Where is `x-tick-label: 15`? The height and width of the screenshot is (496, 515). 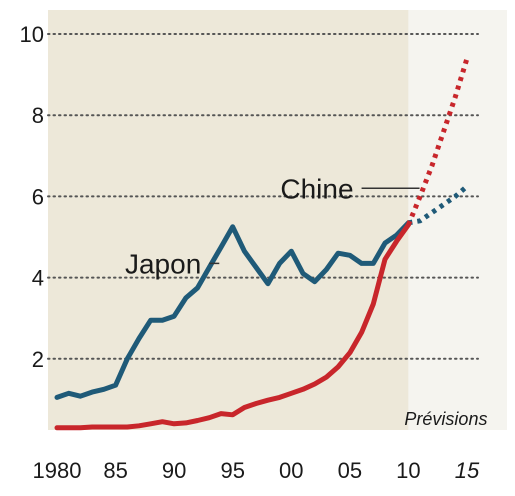 x-tick-label: 15 is located at coordinates (467, 470).